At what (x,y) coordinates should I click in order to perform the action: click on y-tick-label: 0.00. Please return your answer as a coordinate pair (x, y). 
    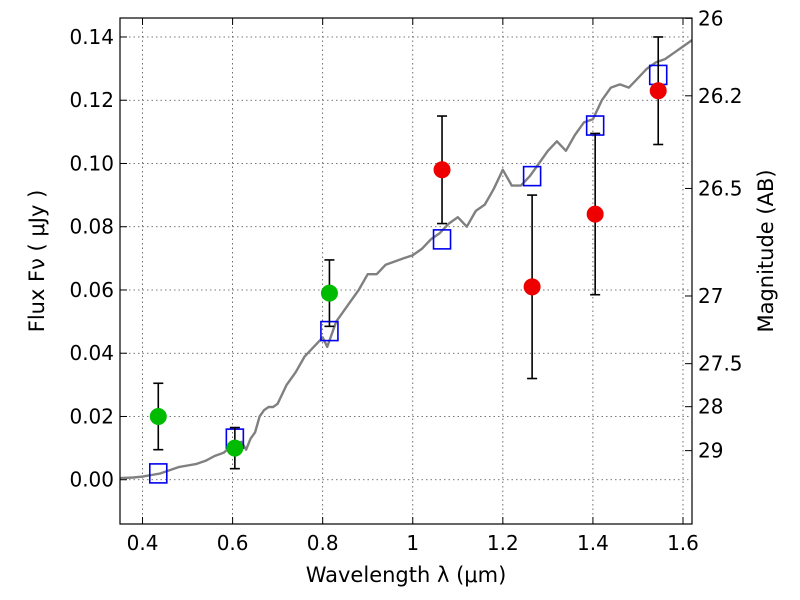
    Looking at the image, I should click on (91, 480).